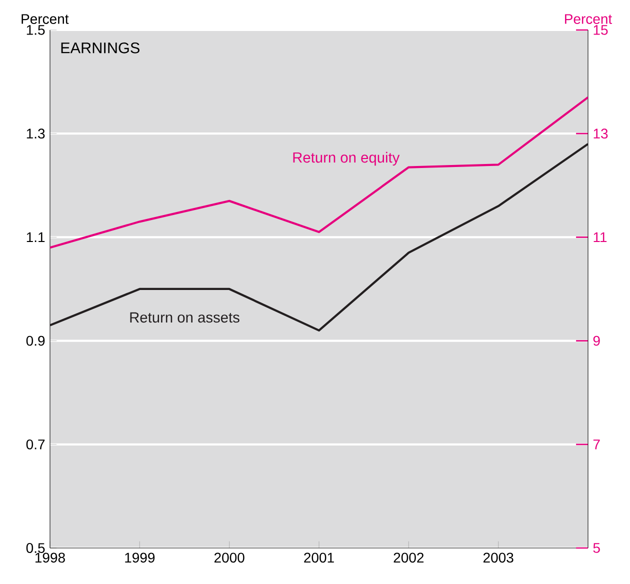 This screenshot has height=584, width=630. Describe the element at coordinates (596, 341) in the screenshot. I see `y2-tick-label: 9` at that location.